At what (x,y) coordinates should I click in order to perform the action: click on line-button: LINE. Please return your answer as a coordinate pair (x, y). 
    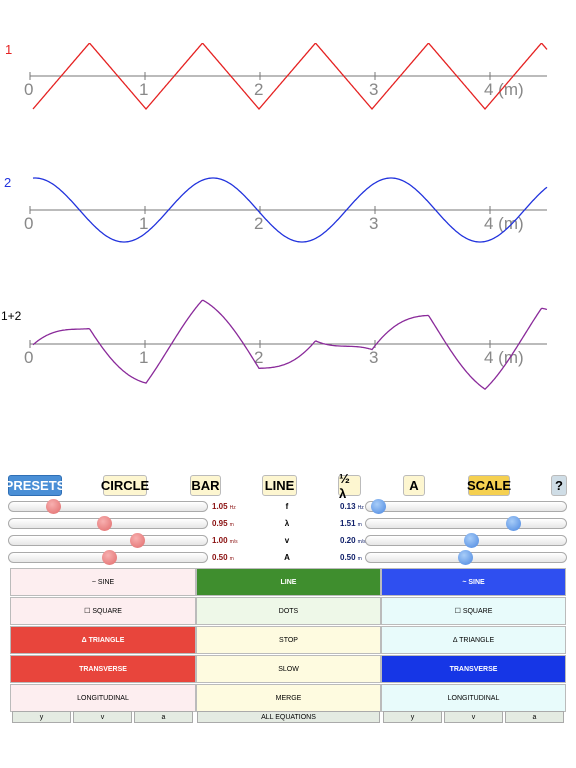
    Looking at the image, I should click on (279, 485).